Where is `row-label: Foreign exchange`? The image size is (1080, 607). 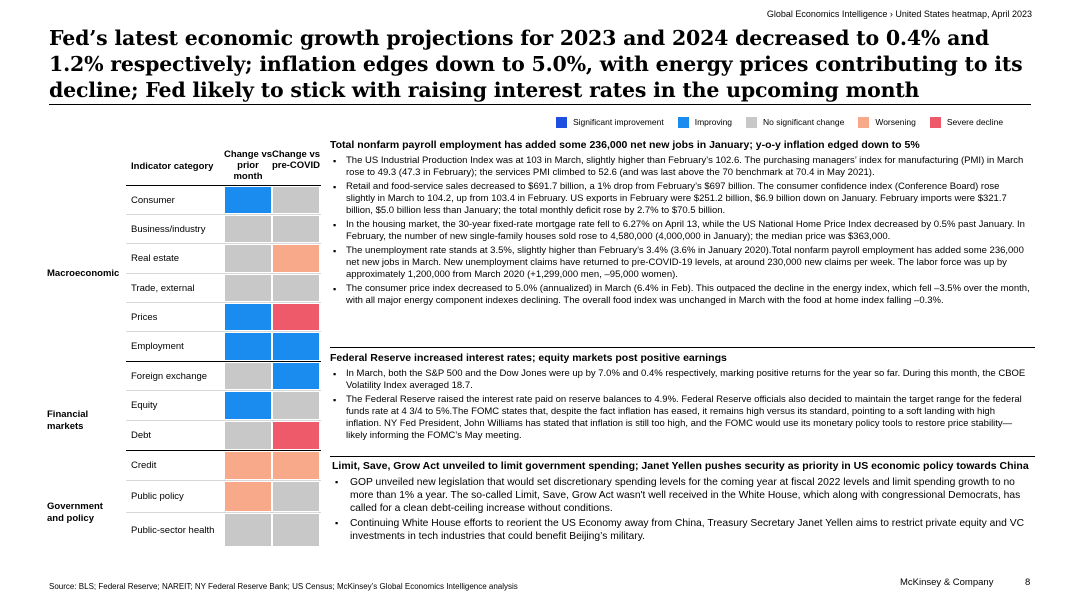 row-label: Foreign exchange is located at coordinates (169, 376).